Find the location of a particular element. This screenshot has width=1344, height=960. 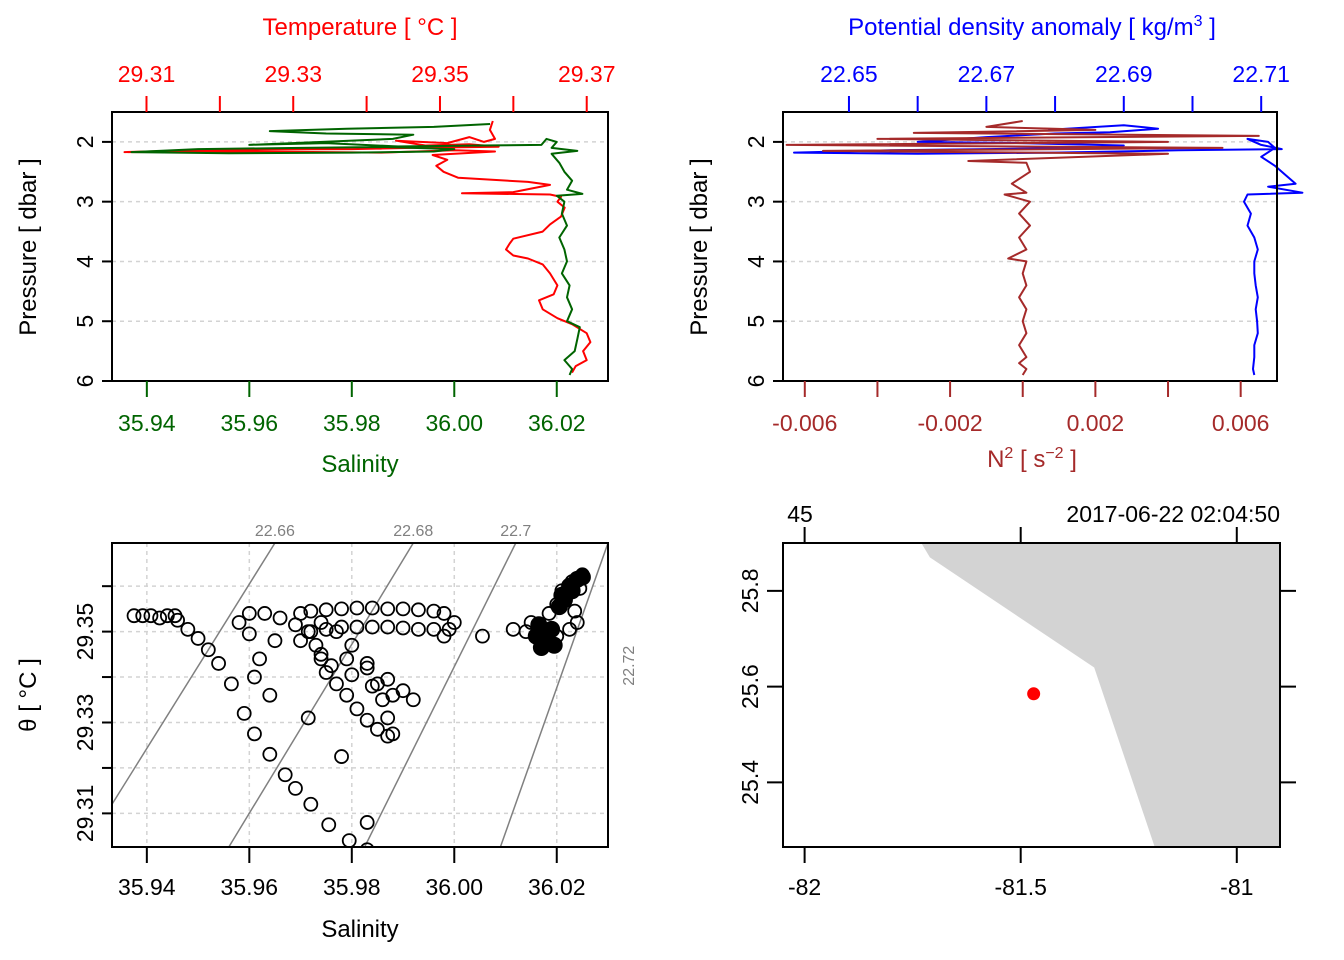

top-axis: 22.65 22.67 22.69 22.71 is located at coordinates (1055, 86).